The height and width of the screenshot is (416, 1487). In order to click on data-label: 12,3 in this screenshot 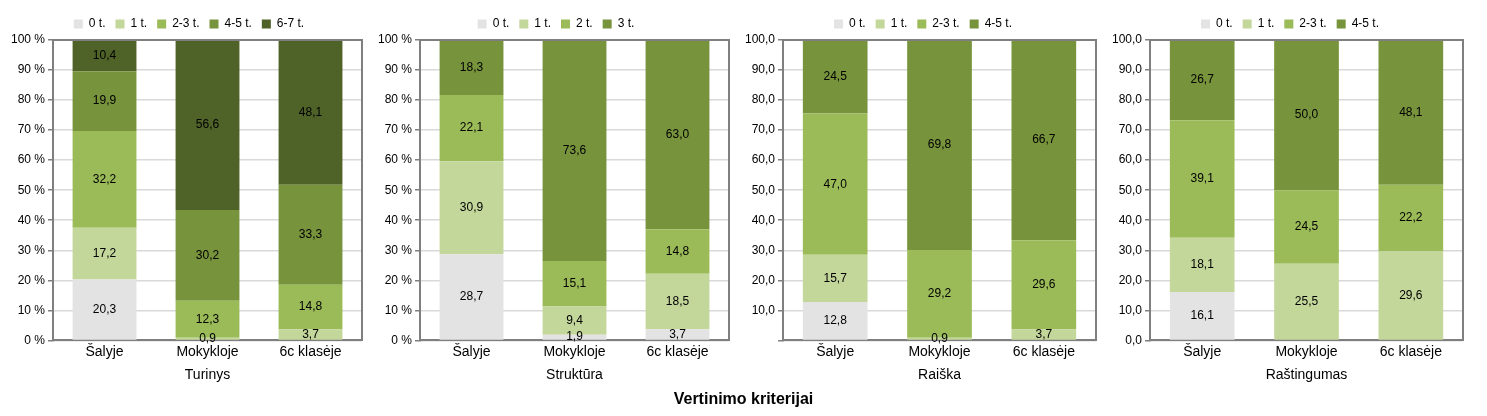, I will do `click(207, 318)`.